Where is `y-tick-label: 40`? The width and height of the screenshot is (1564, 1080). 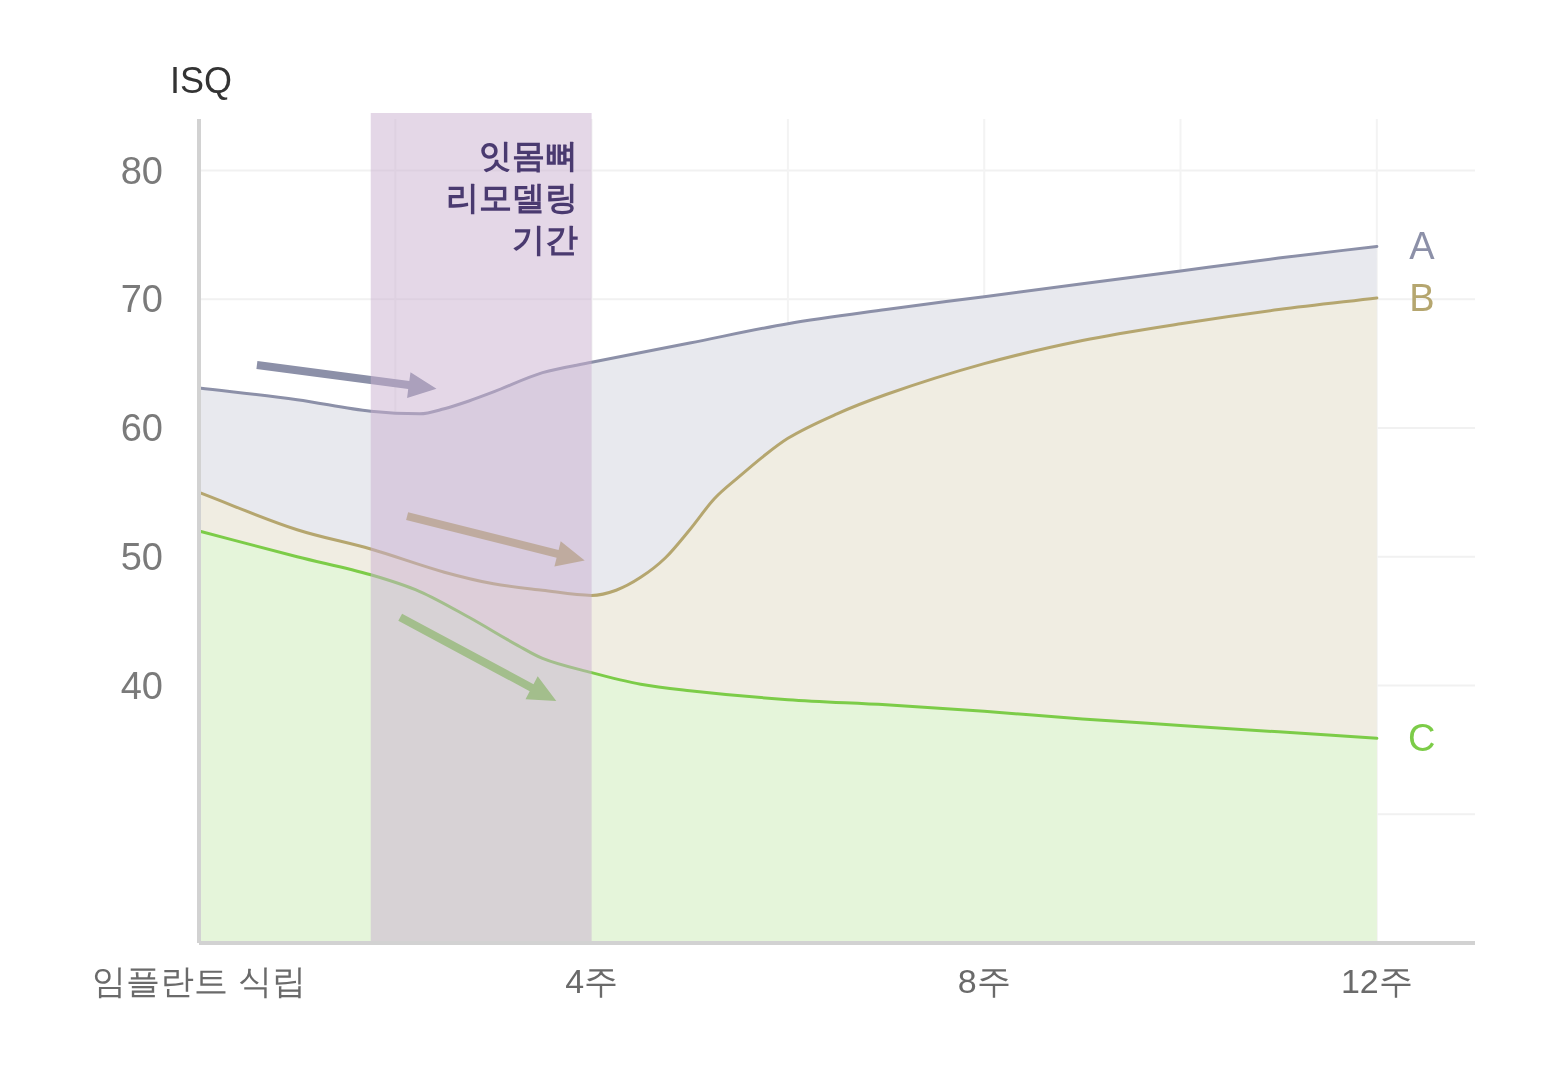 y-tick-label: 40 is located at coordinates (141, 685).